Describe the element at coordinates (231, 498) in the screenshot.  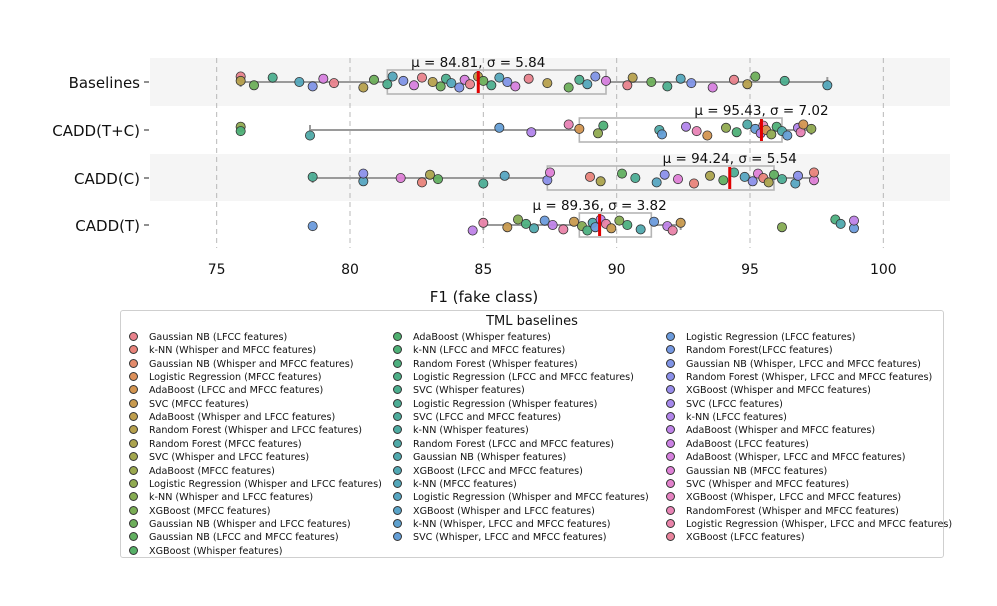
I see `legend-label: k-NN (Whisper and LFCC features)` at that location.